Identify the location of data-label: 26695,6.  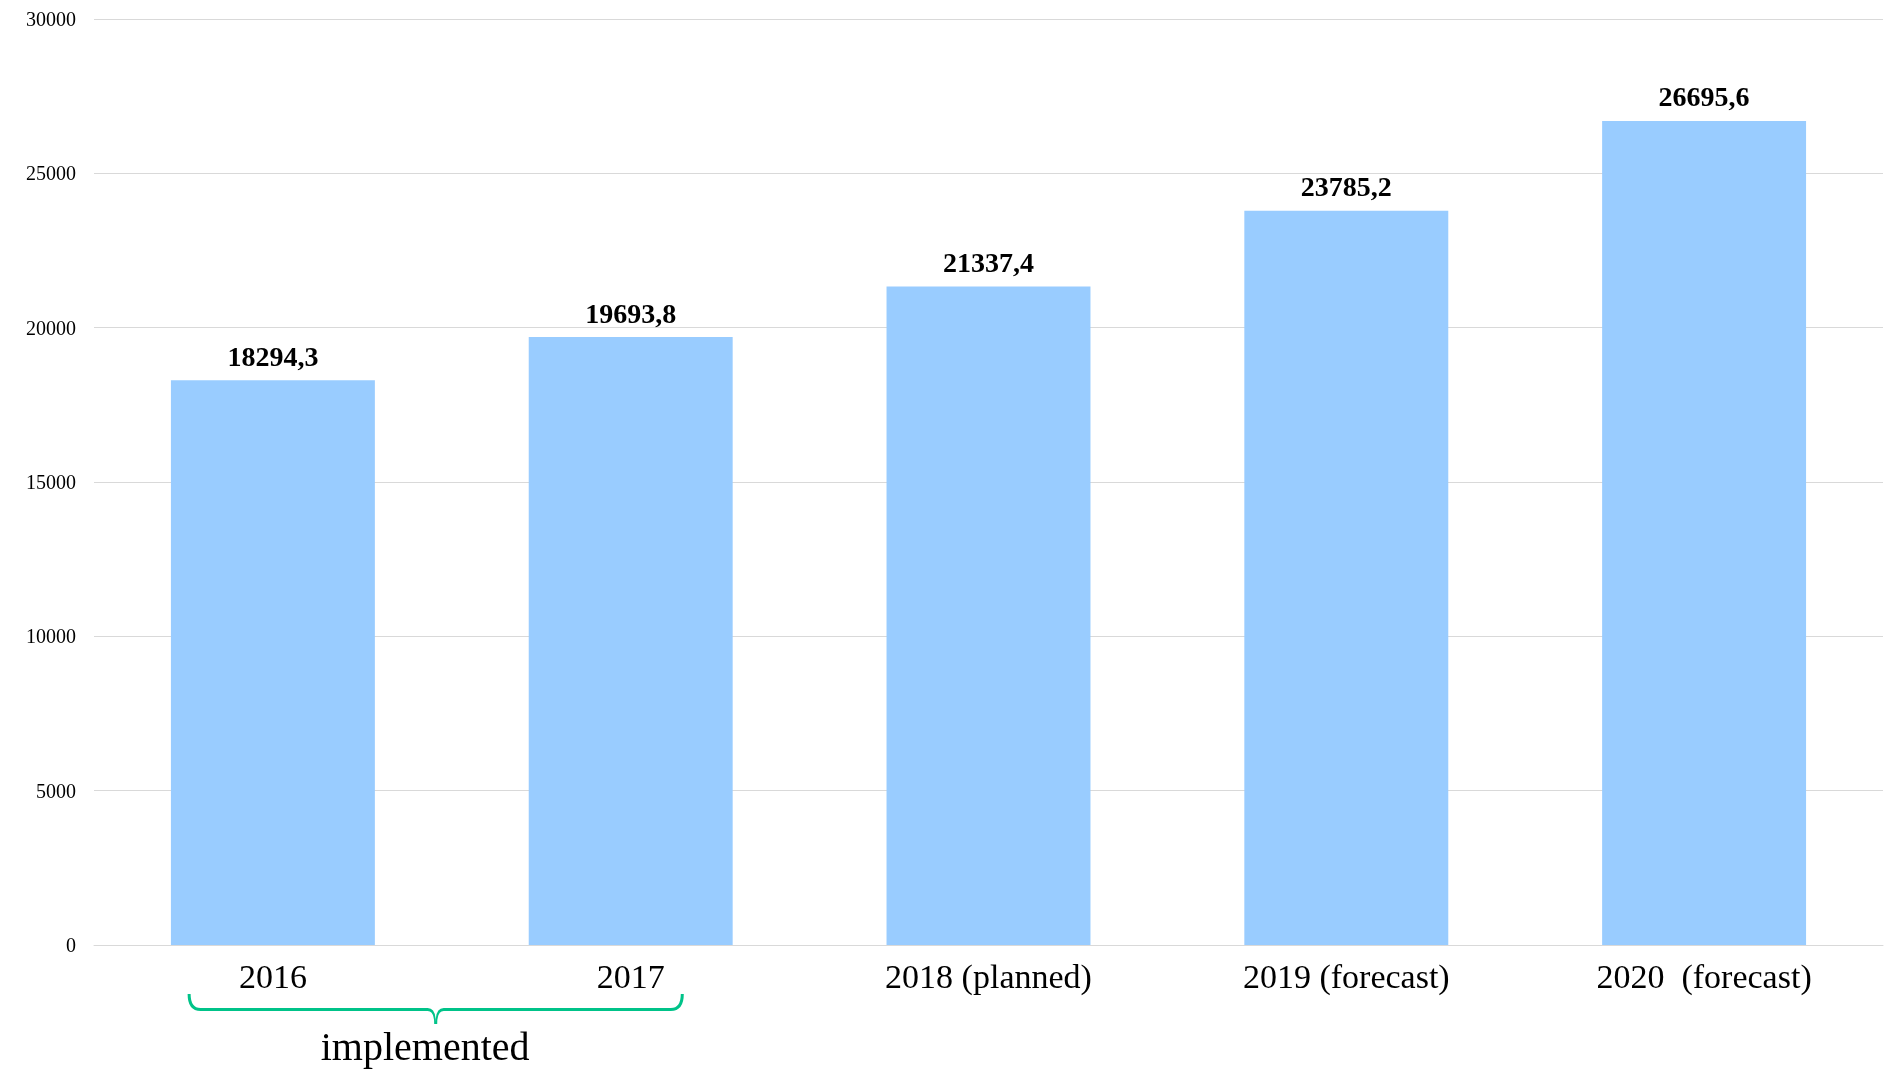
(1704, 97).